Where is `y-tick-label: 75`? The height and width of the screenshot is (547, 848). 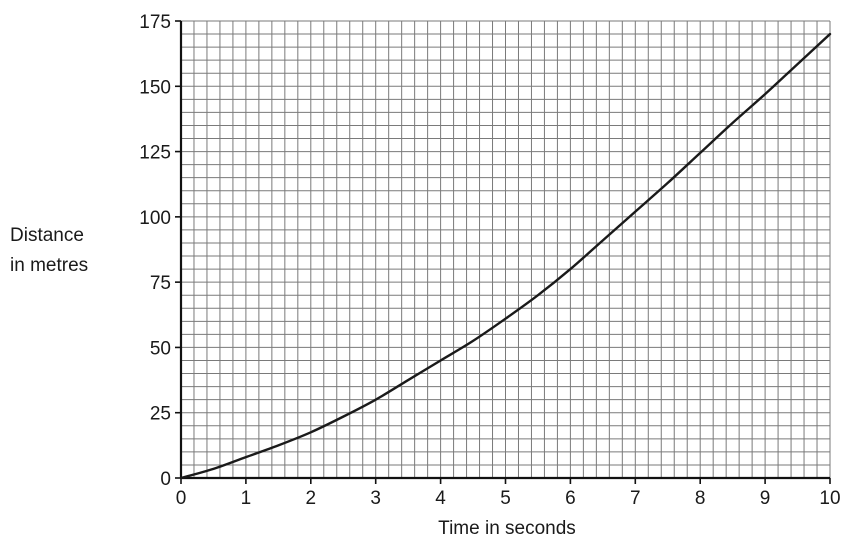
y-tick-label: 75 is located at coordinates (160, 283).